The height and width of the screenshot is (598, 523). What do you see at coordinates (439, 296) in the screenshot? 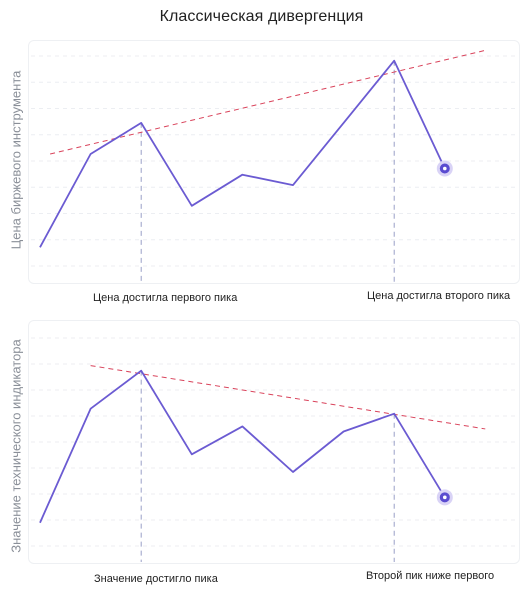
I see `price-second-peak-annotation: Цена достигла второго пика` at bounding box center [439, 296].